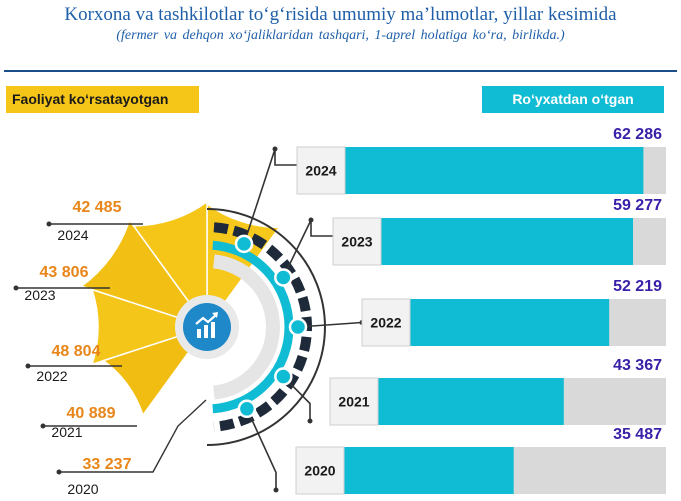  Describe the element at coordinates (64, 272) in the screenshot. I see `active-value-2023: 43 806` at that location.